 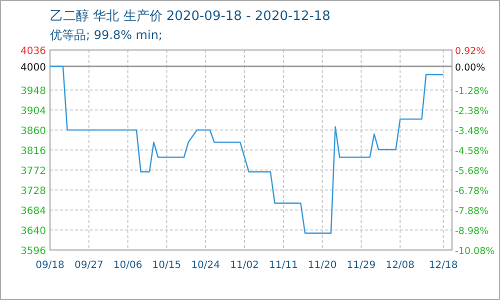 What do you see at coordinates (33, 191) in the screenshot?
I see `y-tick-label: 3728` at bounding box center [33, 191].